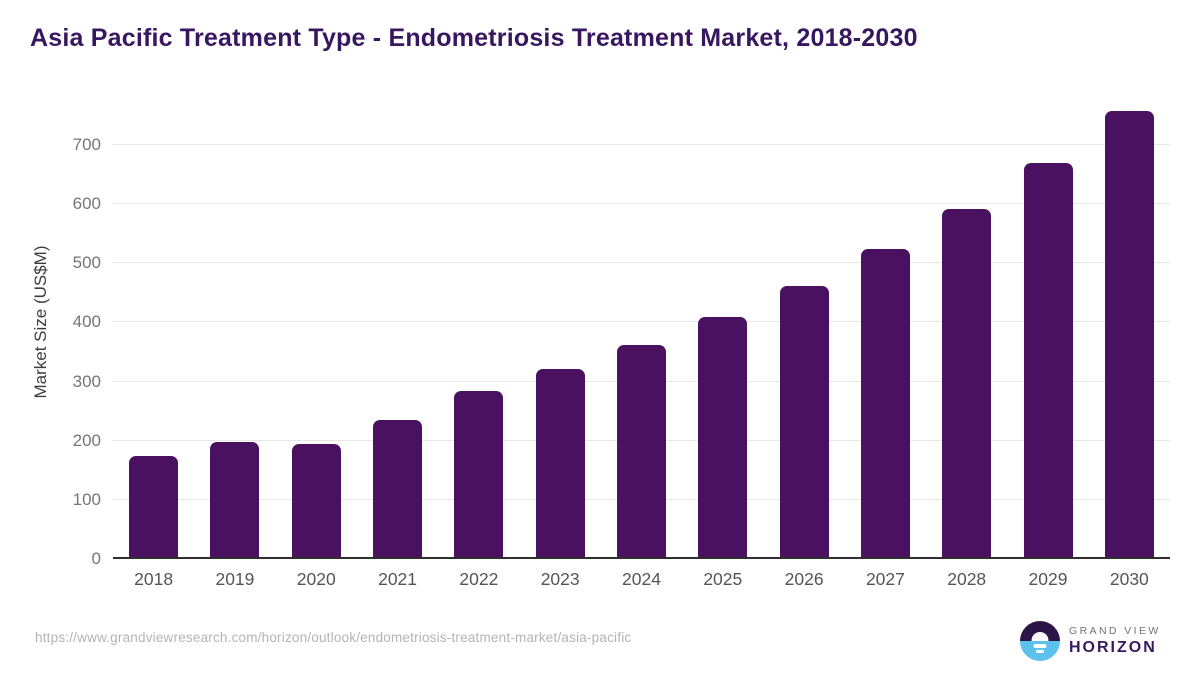 The width and height of the screenshot is (1200, 675). Describe the element at coordinates (560, 462) in the screenshot. I see `bar-2023` at that location.